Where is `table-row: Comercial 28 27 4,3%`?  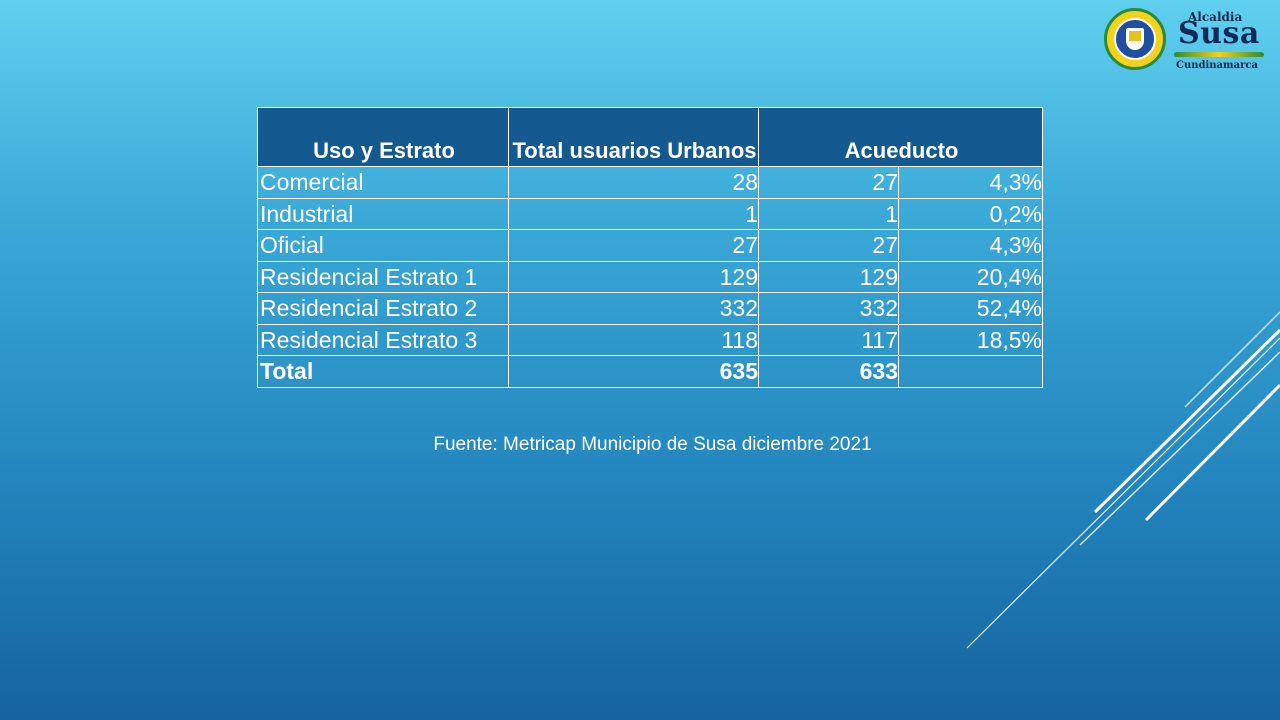 table-row: Comercial 28 27 4,3% is located at coordinates (650, 182).